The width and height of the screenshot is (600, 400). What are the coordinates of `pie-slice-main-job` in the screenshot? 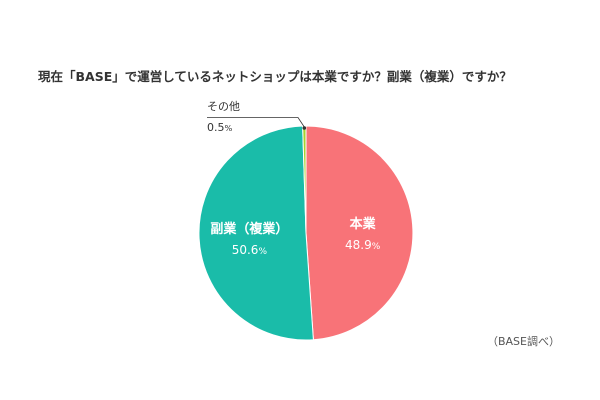 It's located at (359, 233).